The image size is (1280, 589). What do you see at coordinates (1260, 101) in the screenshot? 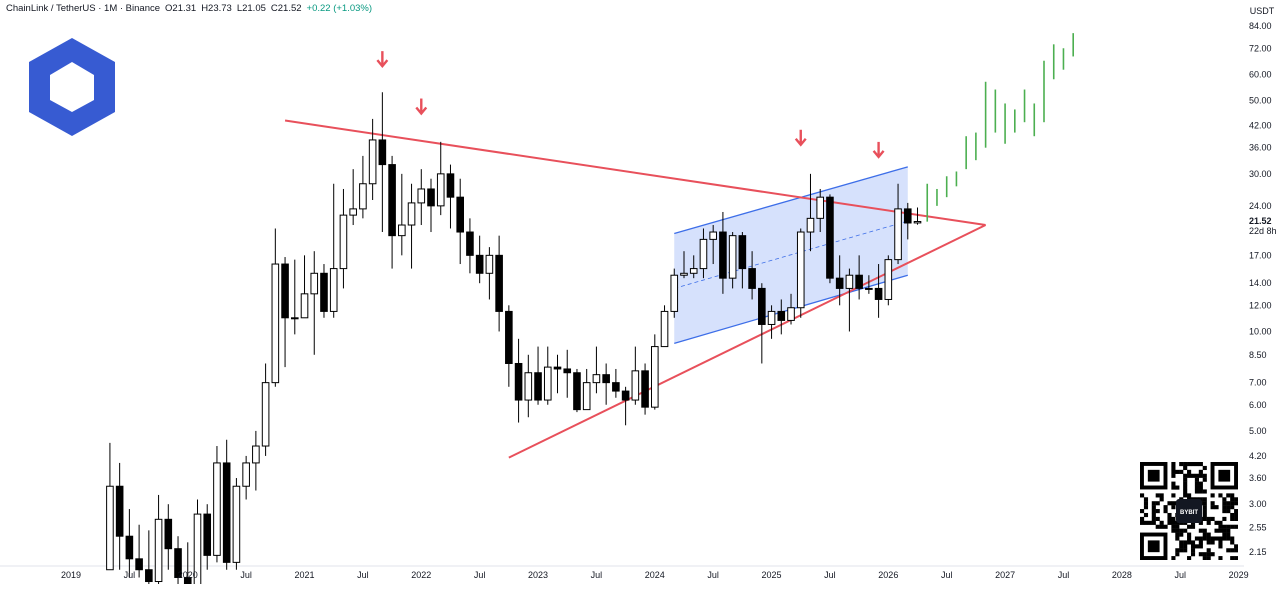
I see `price-tick-label: 50.00` at bounding box center [1260, 101].